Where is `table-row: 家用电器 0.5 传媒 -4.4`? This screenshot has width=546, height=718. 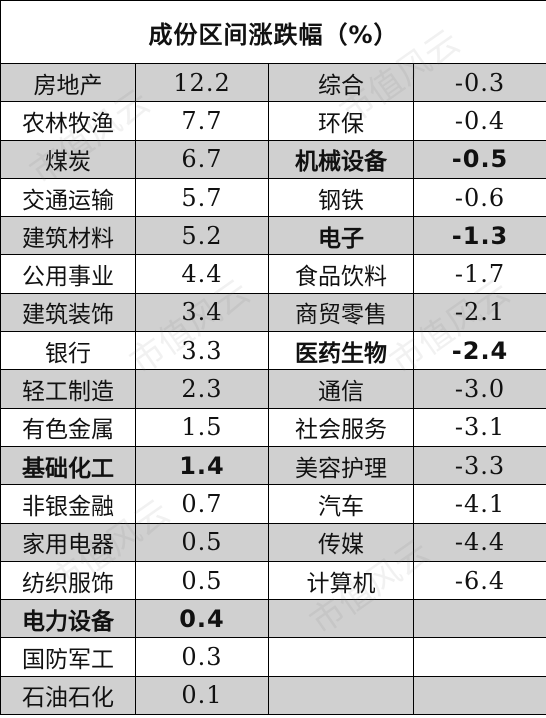
table-row: 家用电器 0.5 传媒 -4.4 is located at coordinates (273, 542).